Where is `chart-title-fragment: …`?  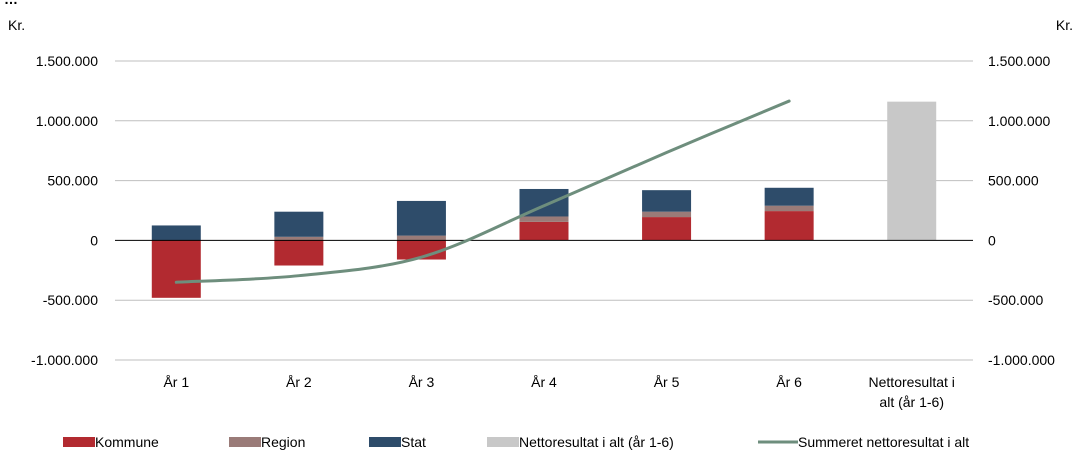 chart-title-fragment: … is located at coordinates (11, 3).